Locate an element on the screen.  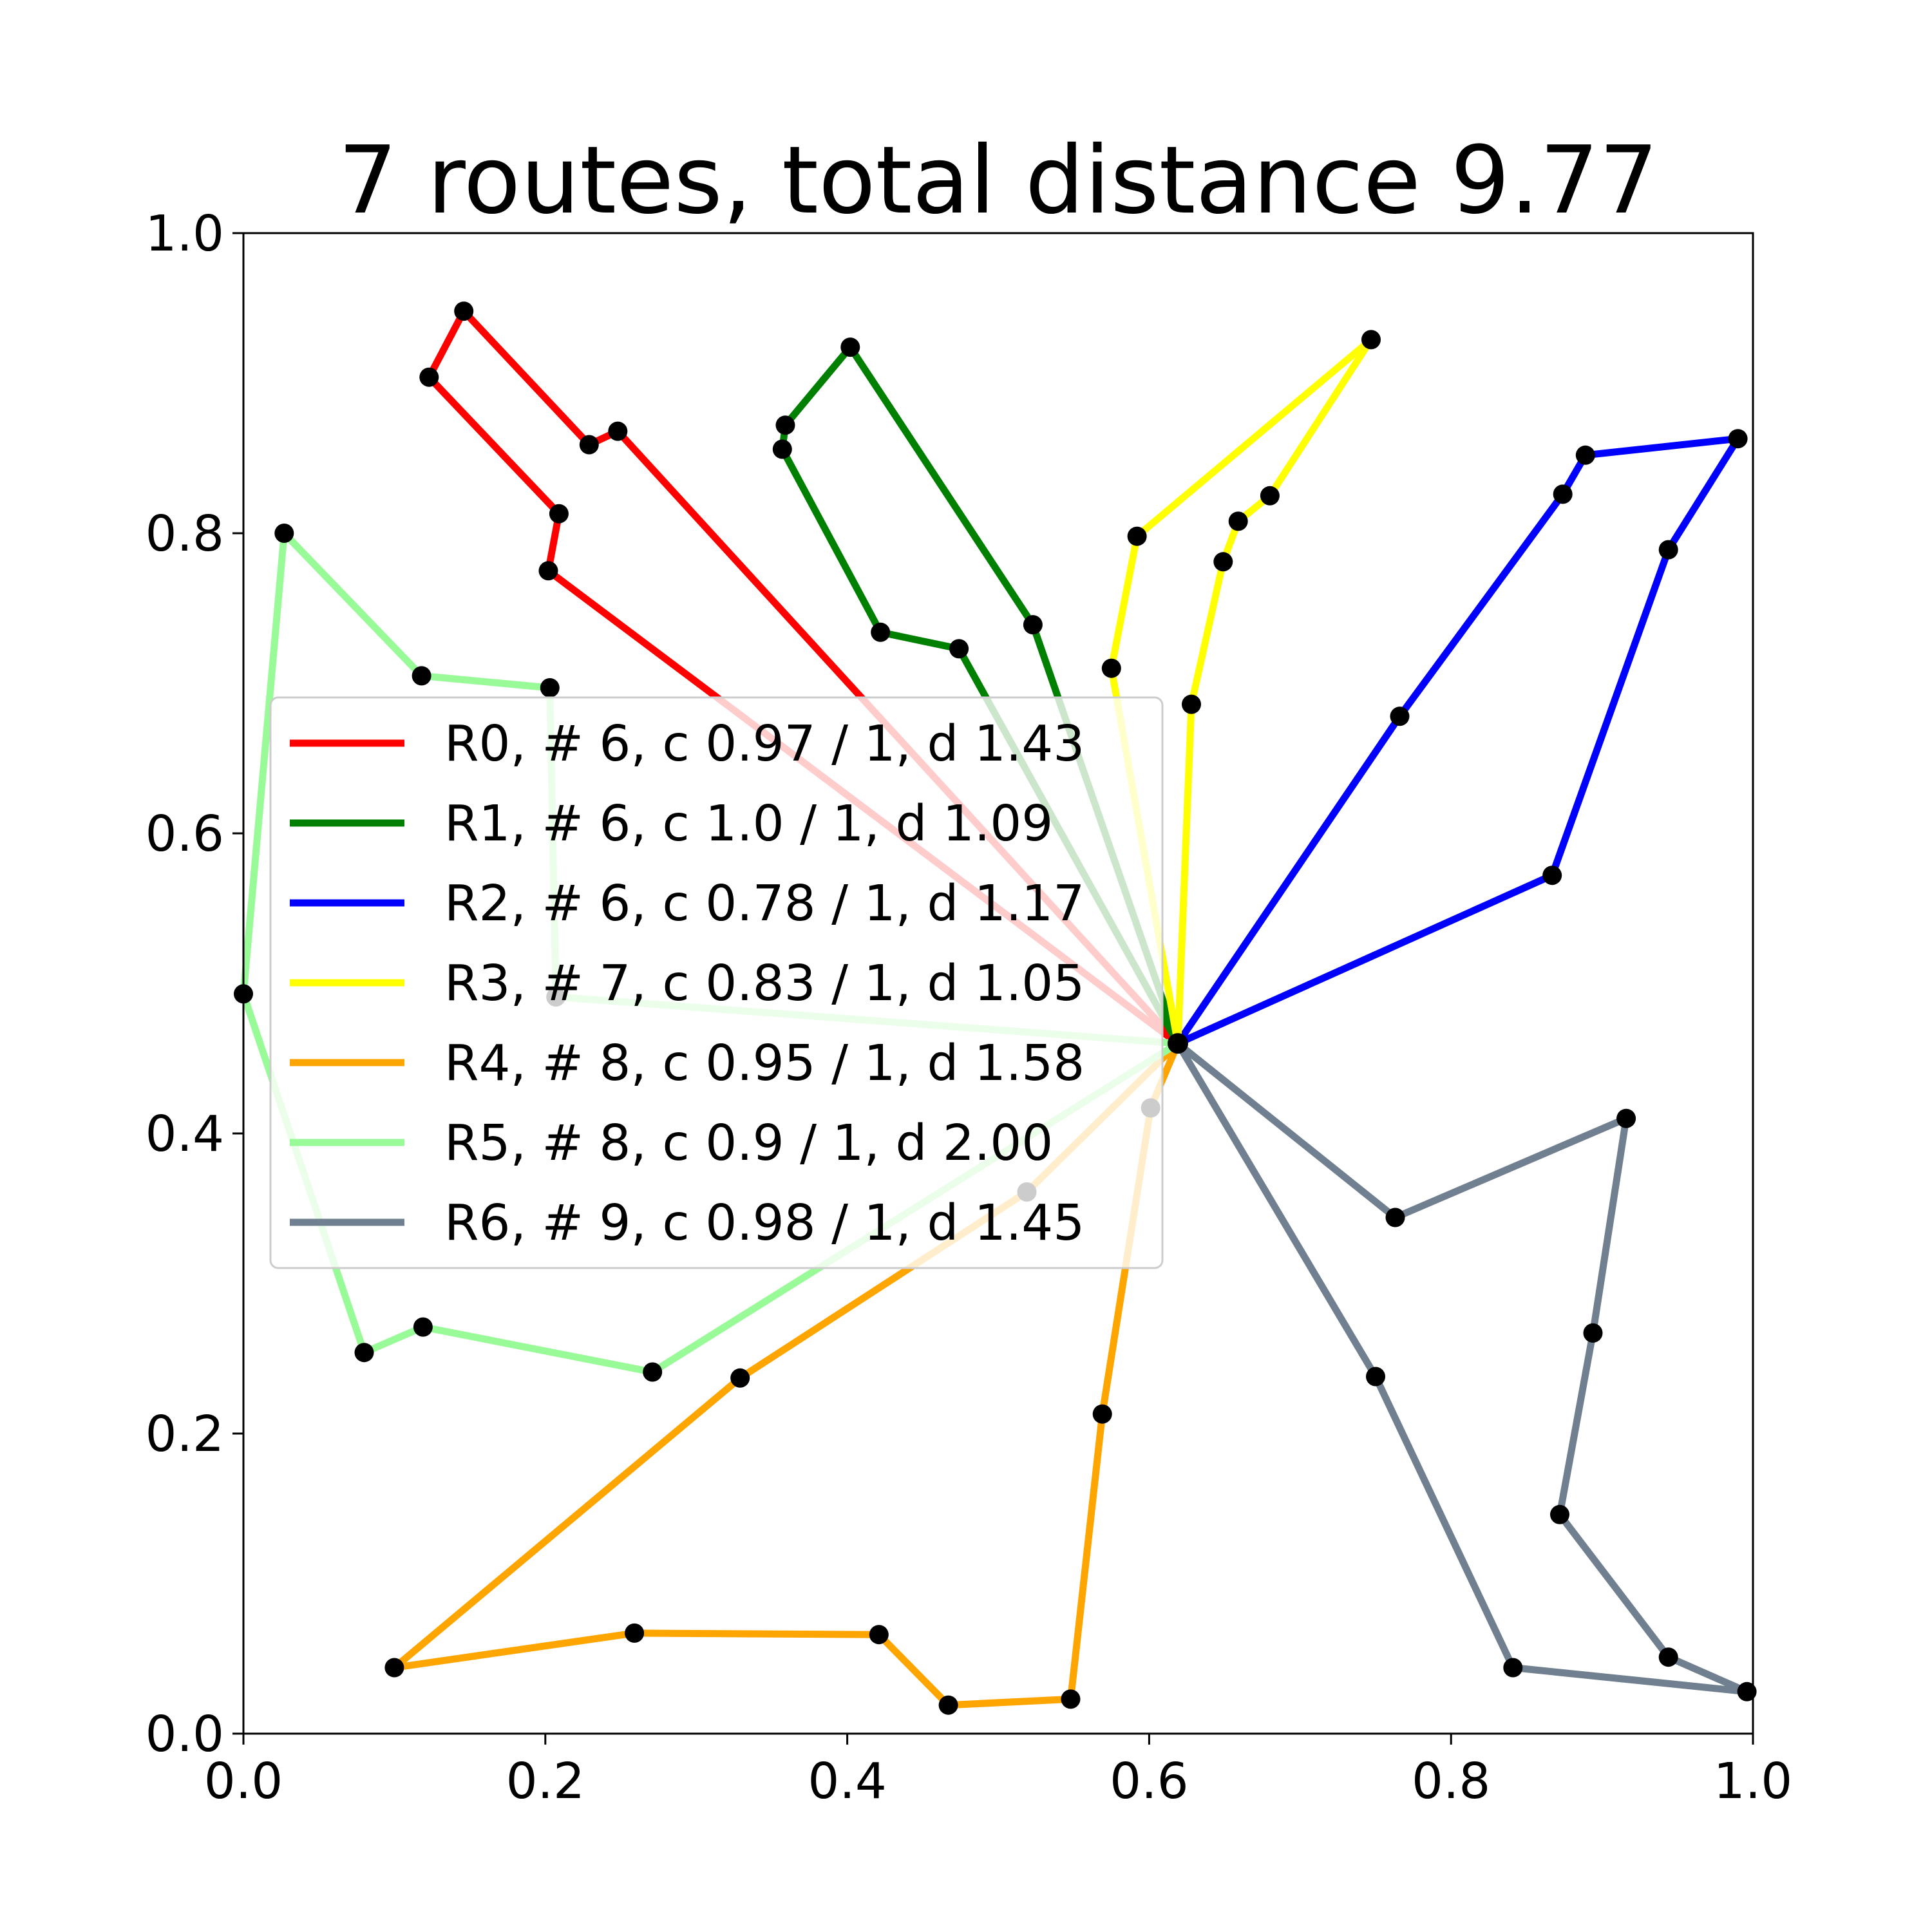
x-tick-label: 0.0 is located at coordinates (243, 1781).